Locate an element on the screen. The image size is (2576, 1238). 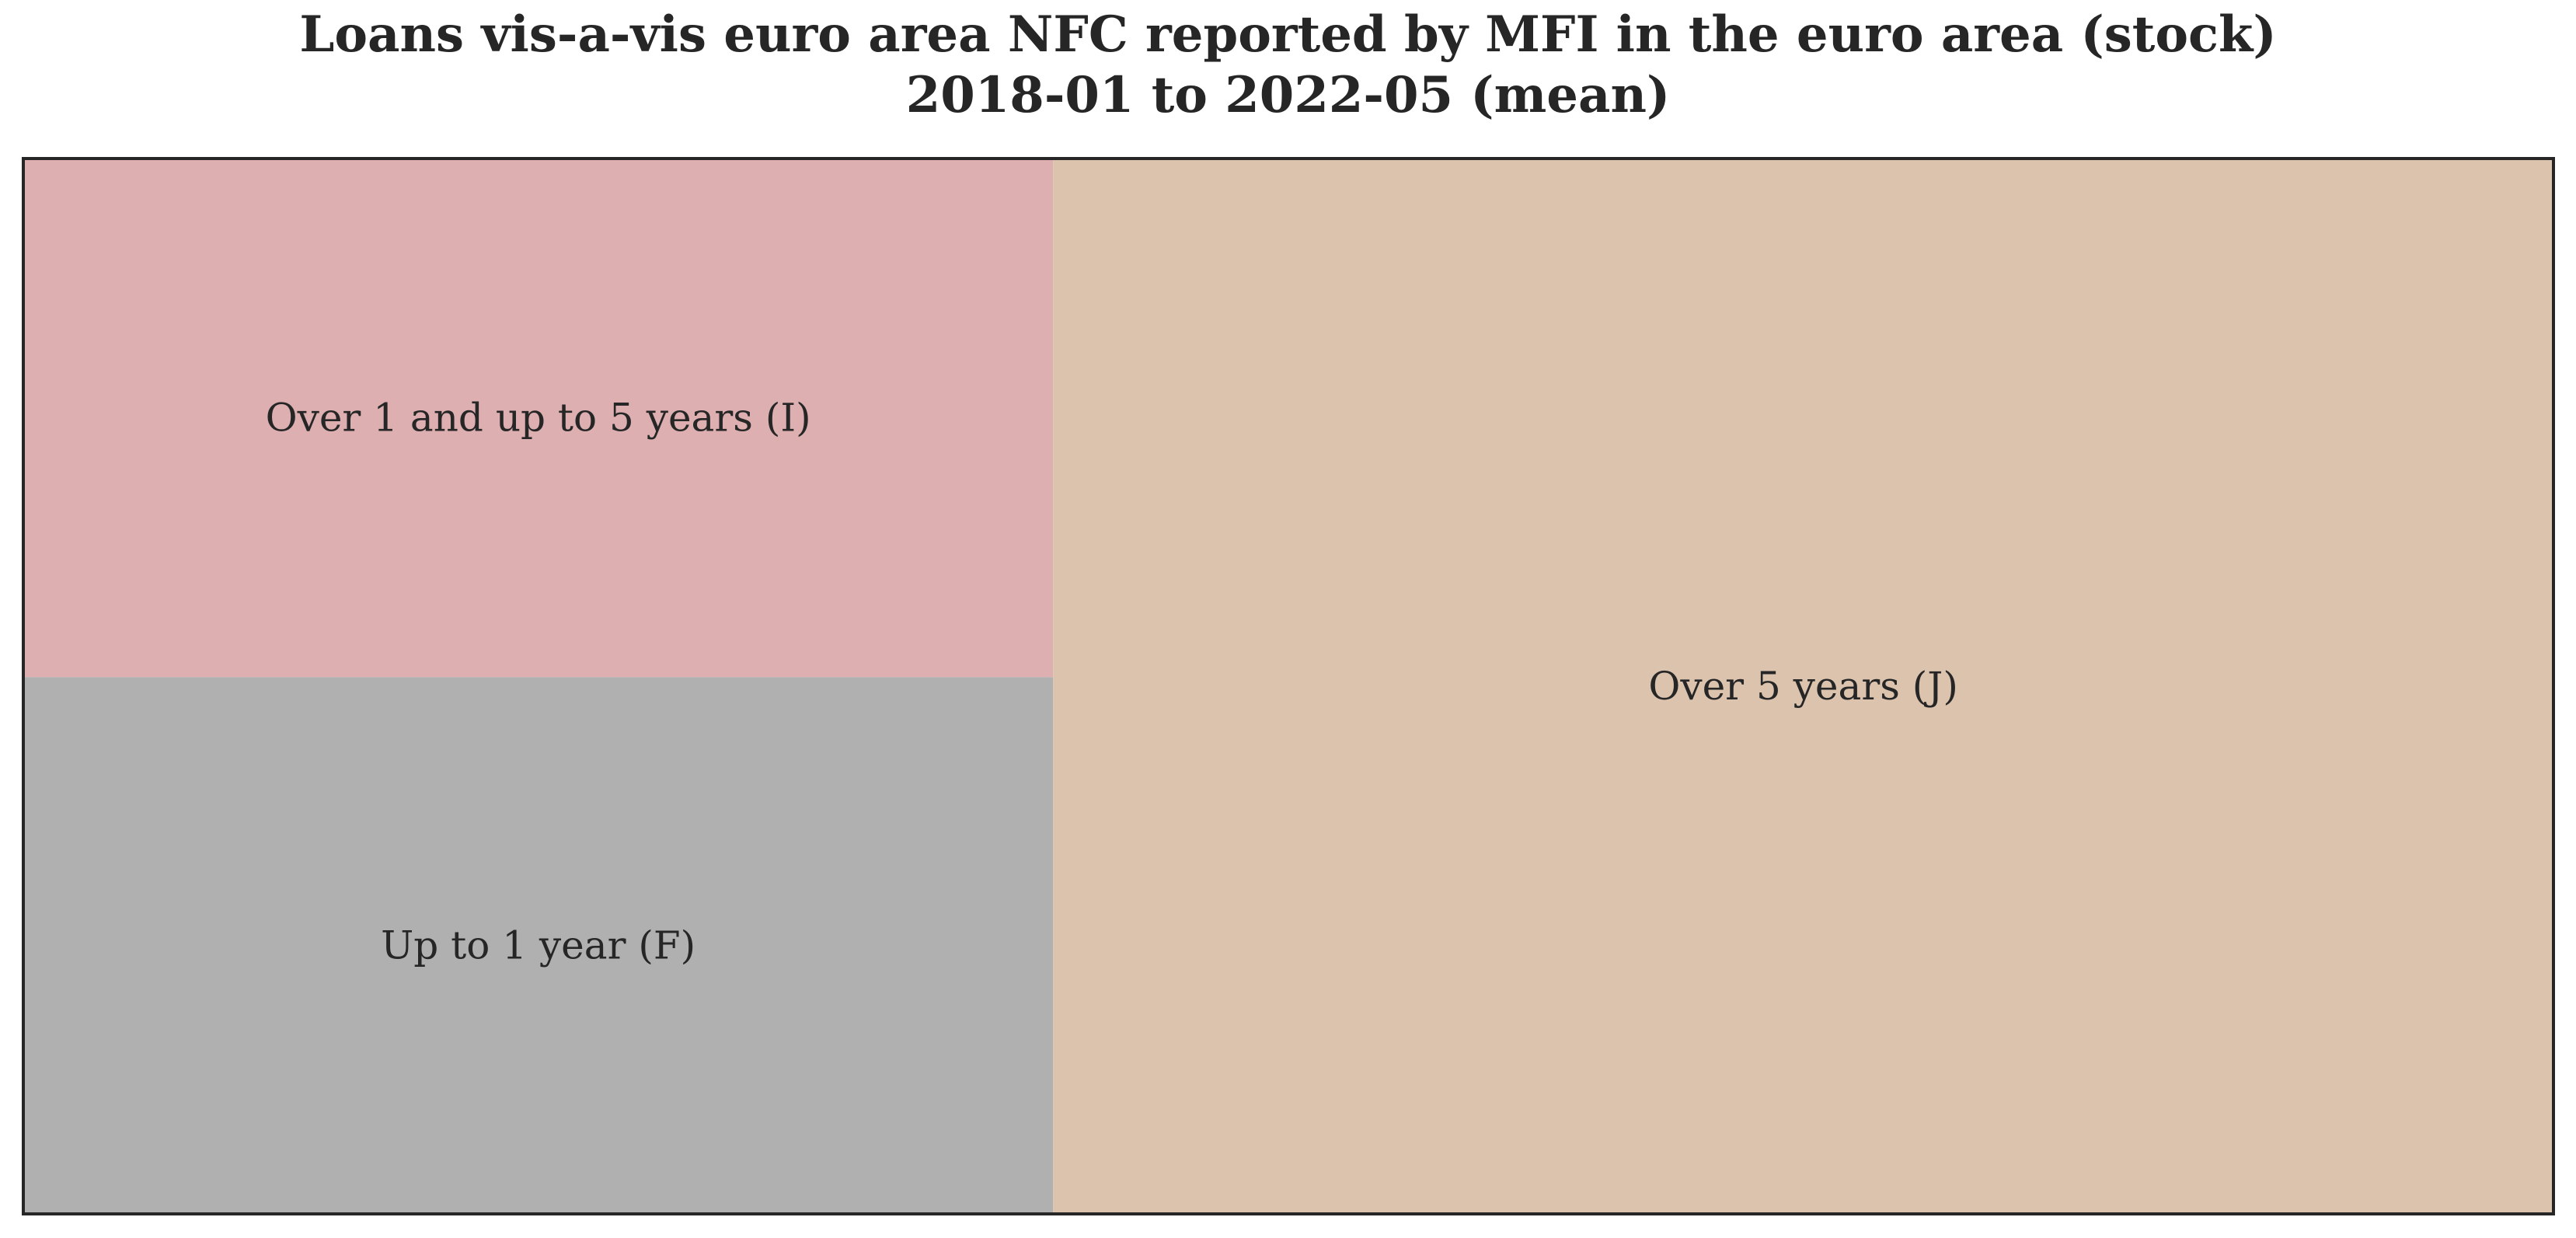
tile-label-over-1-and-up-to-5-years-i: Over 1 and up to 5 years (I) is located at coordinates (538, 418).